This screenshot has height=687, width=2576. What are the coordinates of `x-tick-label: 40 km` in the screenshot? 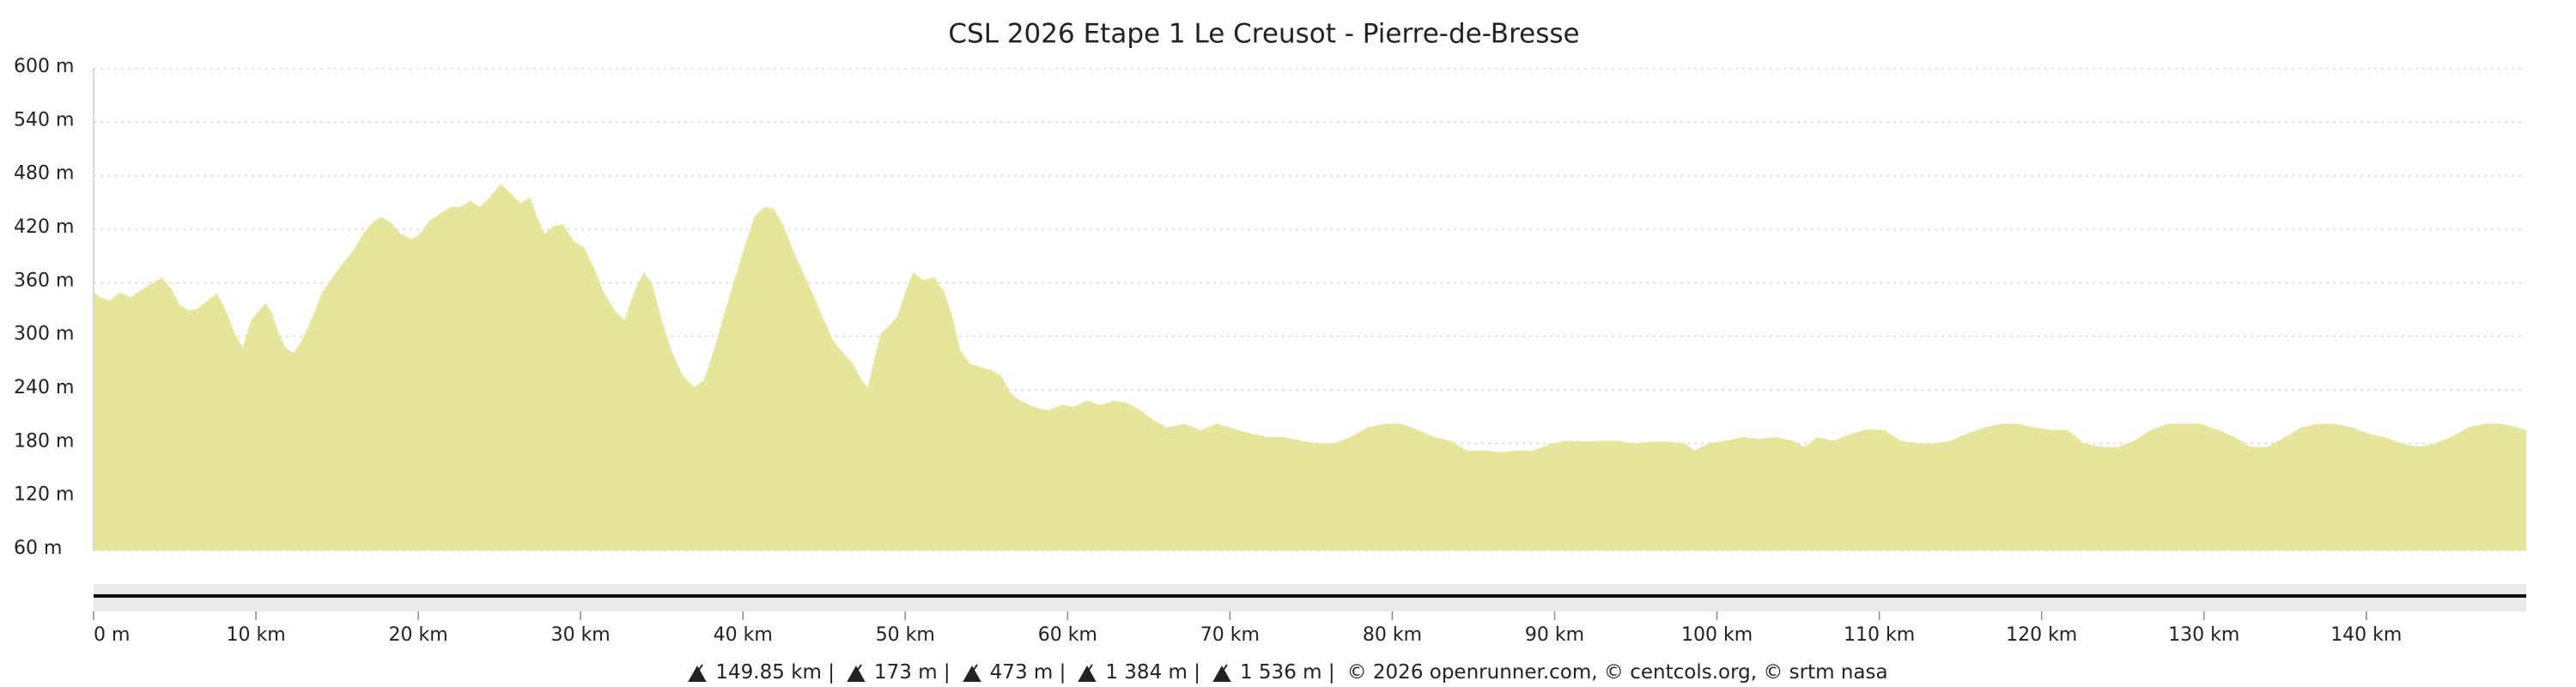 It's located at (744, 635).